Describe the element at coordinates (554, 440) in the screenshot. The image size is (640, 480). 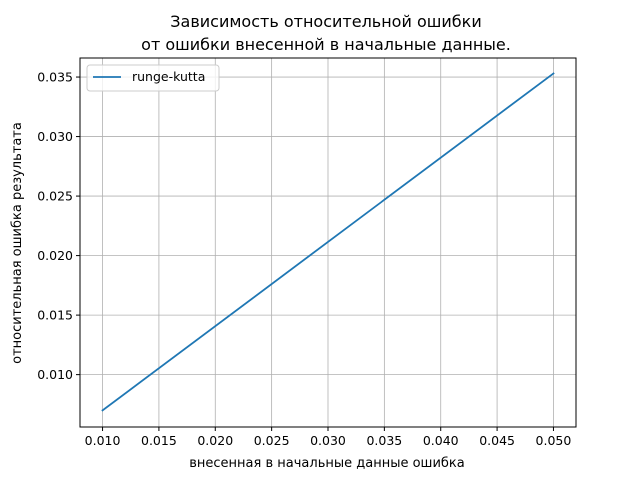
I see `x-tick-label: 0.050` at that location.